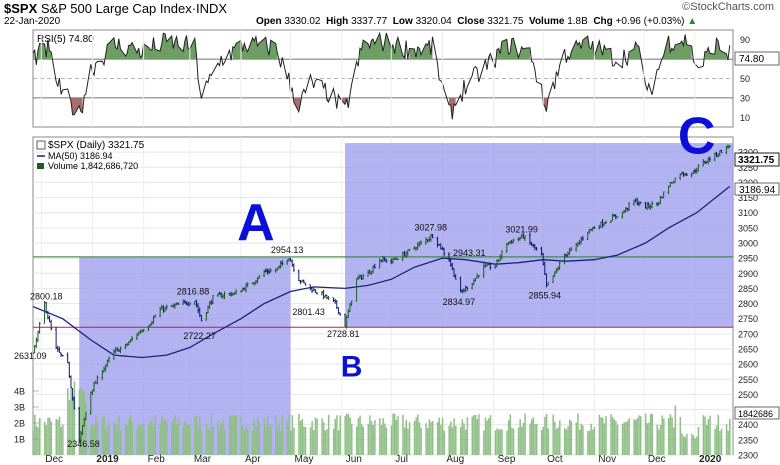  What do you see at coordinates (748, 259) in the screenshot?
I see `price-tick-label: 2950` at bounding box center [748, 259].